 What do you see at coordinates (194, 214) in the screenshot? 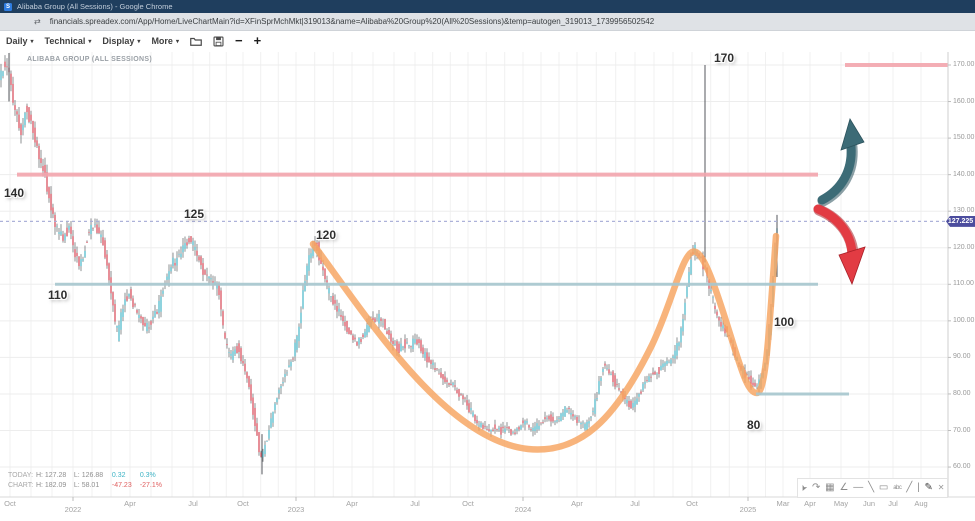
I see `price-annotation-label: 125` at bounding box center [194, 214].